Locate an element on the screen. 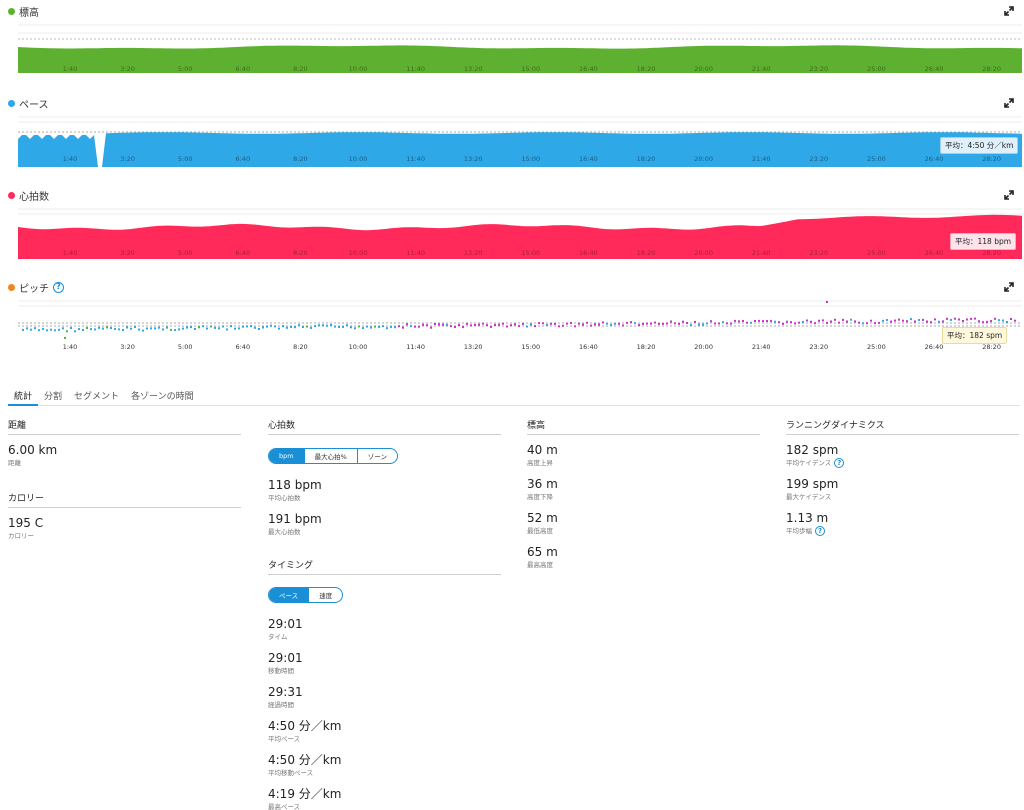 The height and width of the screenshot is (810, 1024). max-heart-rate-value: 191 bpm is located at coordinates (295, 519).